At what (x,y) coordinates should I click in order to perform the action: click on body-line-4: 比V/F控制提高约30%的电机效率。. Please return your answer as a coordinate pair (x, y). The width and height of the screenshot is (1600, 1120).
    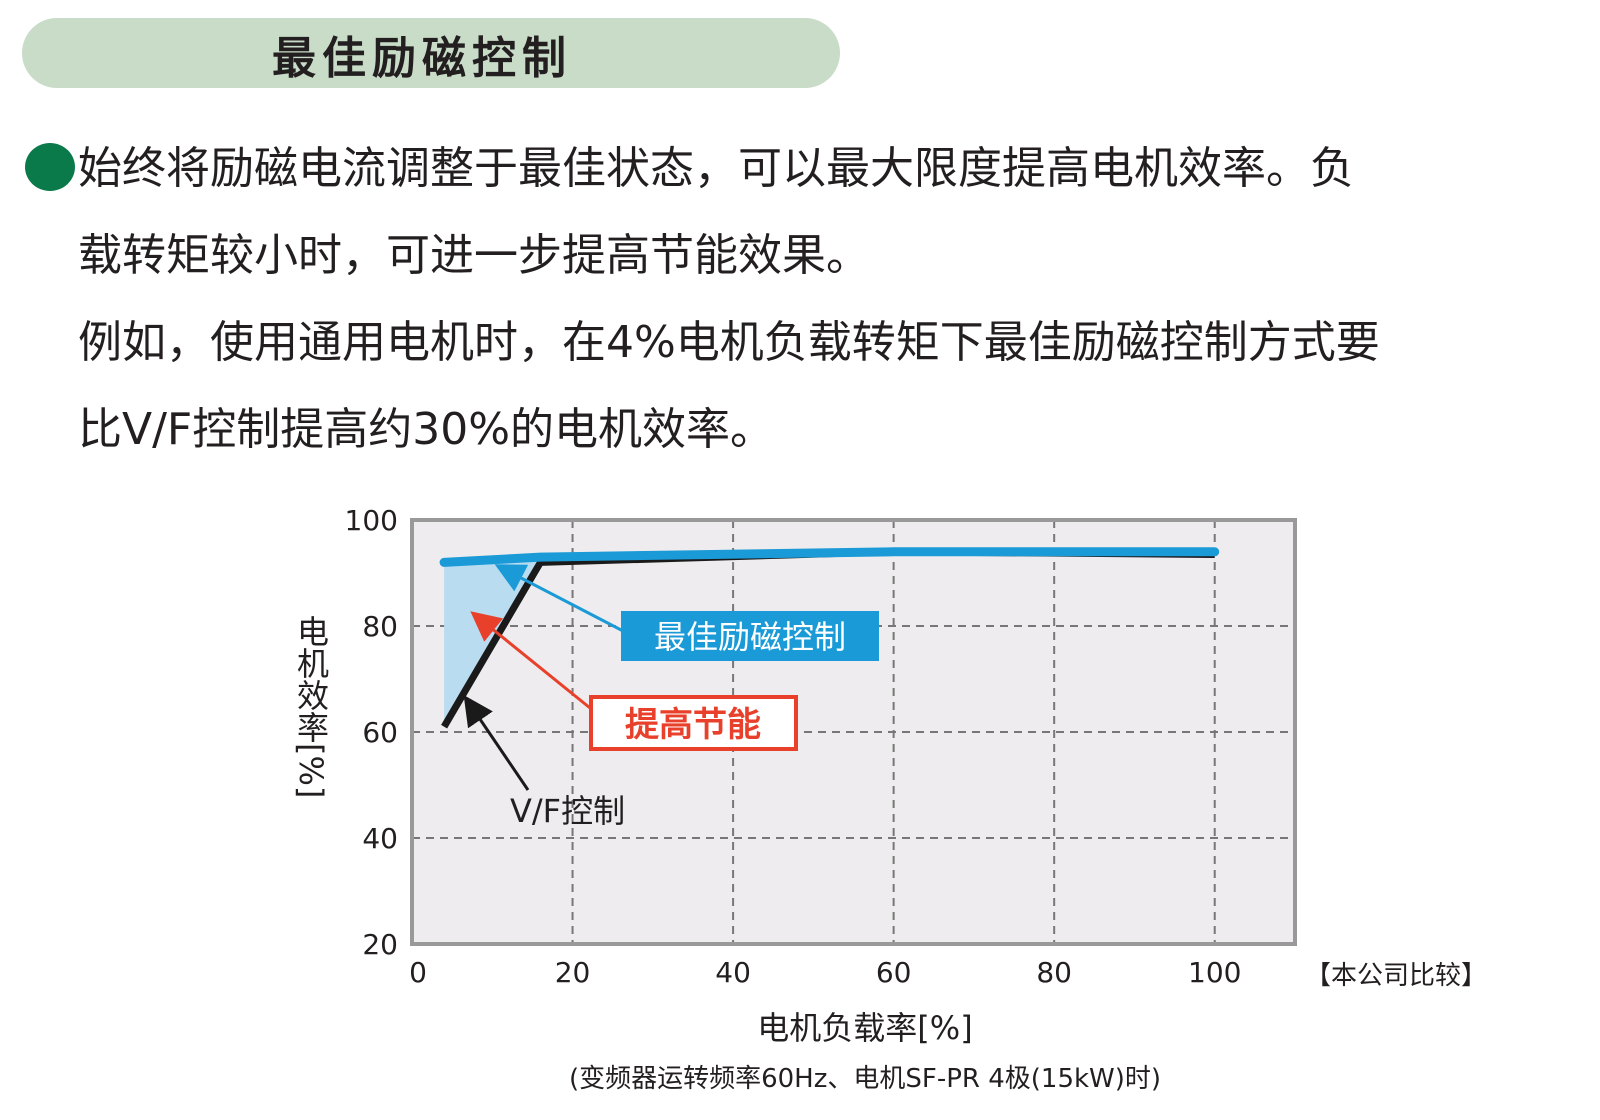
    Looking at the image, I should click on (426, 429).